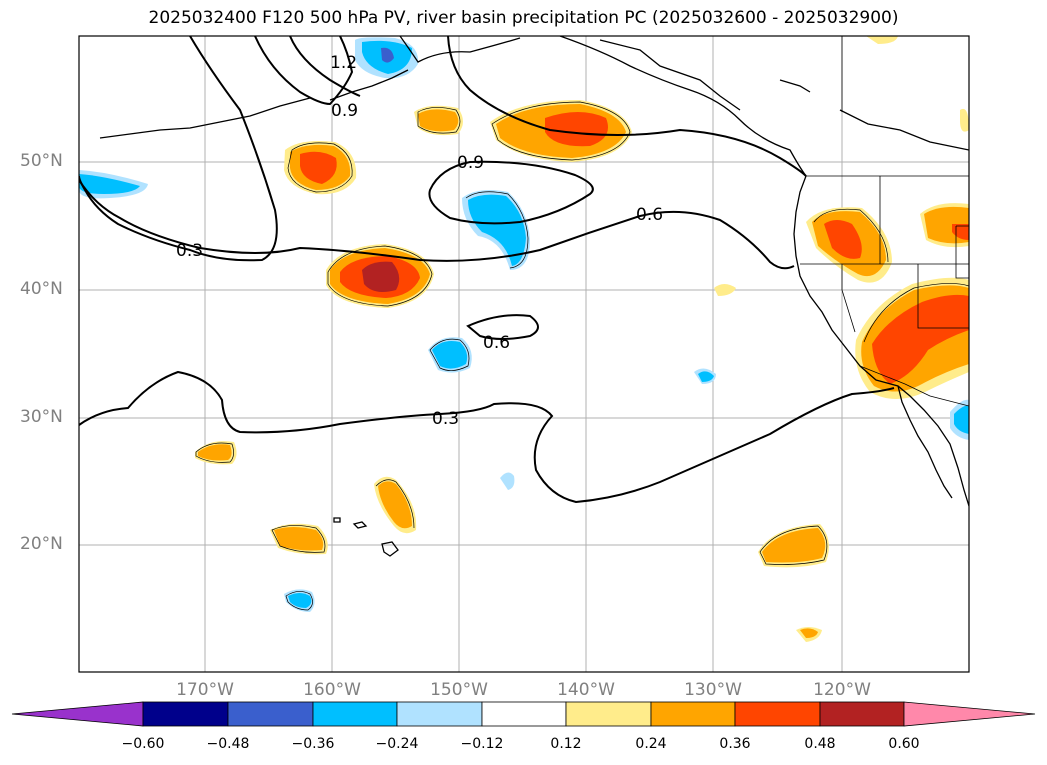  Describe the element at coordinates (511, 192) in the screenshot. I see `pv-contour-0.9-central` at that location.